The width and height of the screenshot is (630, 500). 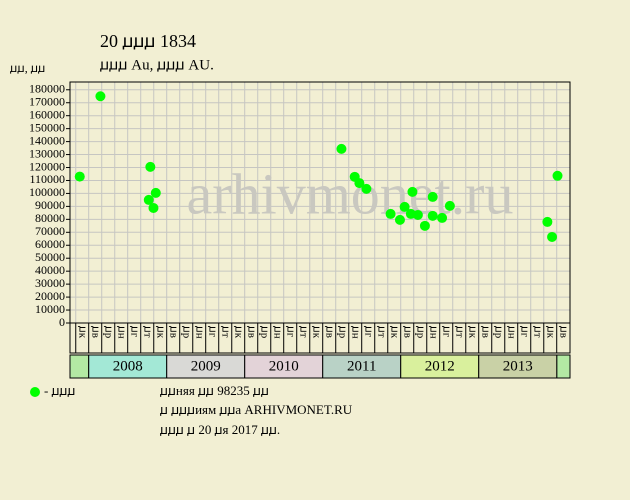 What do you see at coordinates (47, 101) in the screenshot?
I see `y-tick-label: 170000` at bounding box center [47, 101].